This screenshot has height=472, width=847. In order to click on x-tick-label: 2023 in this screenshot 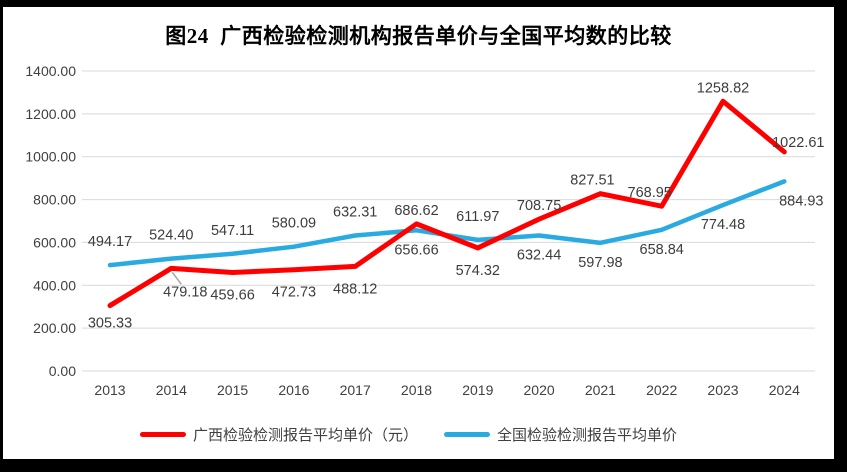, I will do `click(722, 390)`.